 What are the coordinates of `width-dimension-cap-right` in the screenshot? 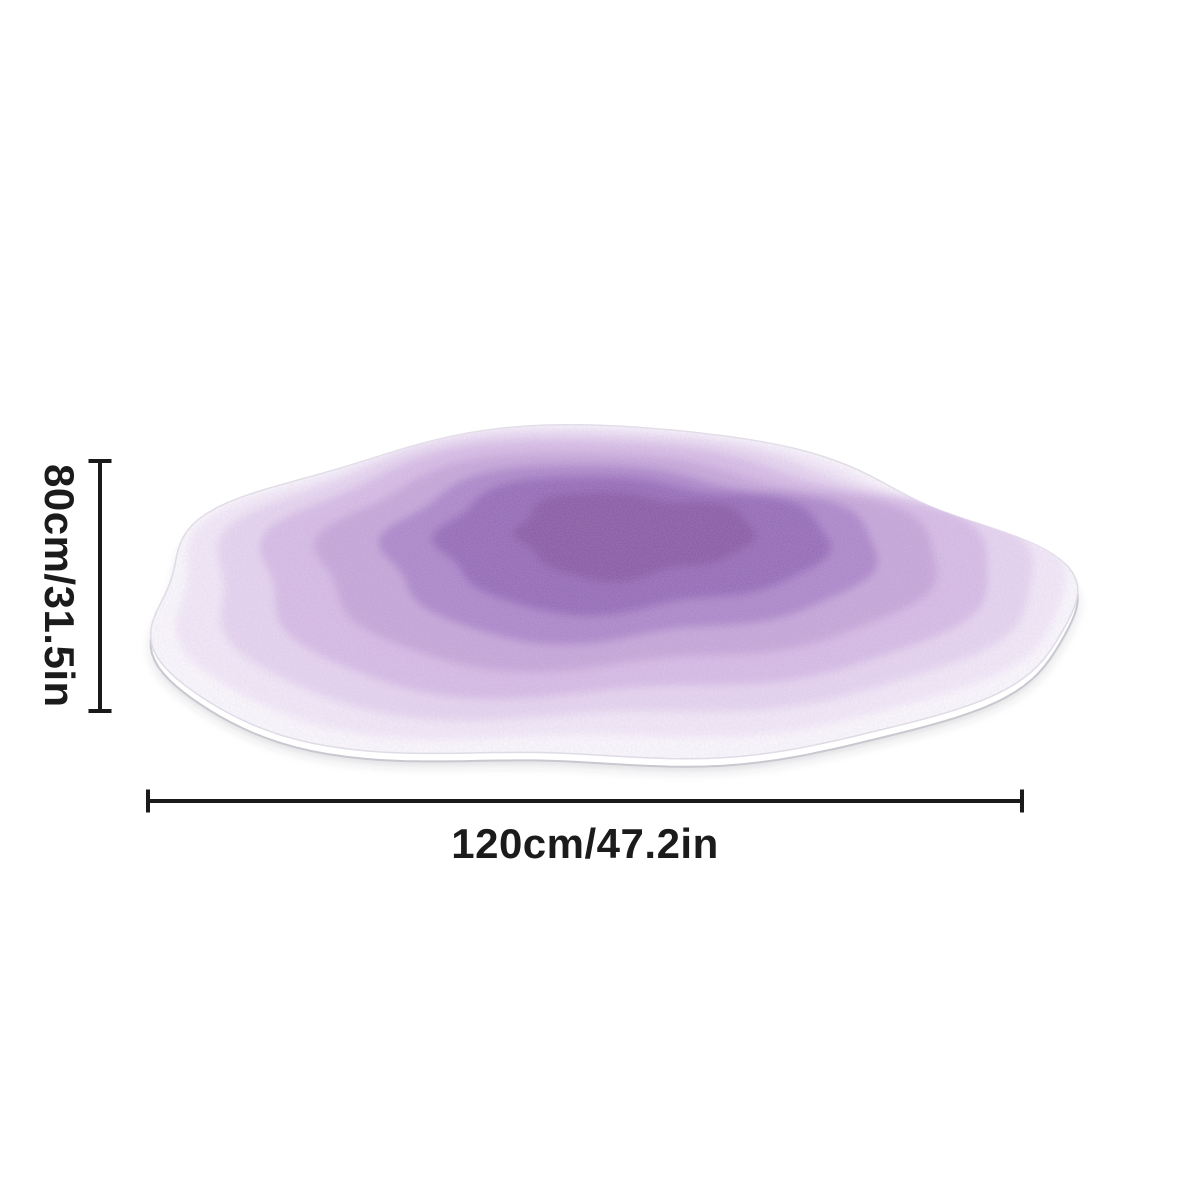 It's located at (1022, 801).